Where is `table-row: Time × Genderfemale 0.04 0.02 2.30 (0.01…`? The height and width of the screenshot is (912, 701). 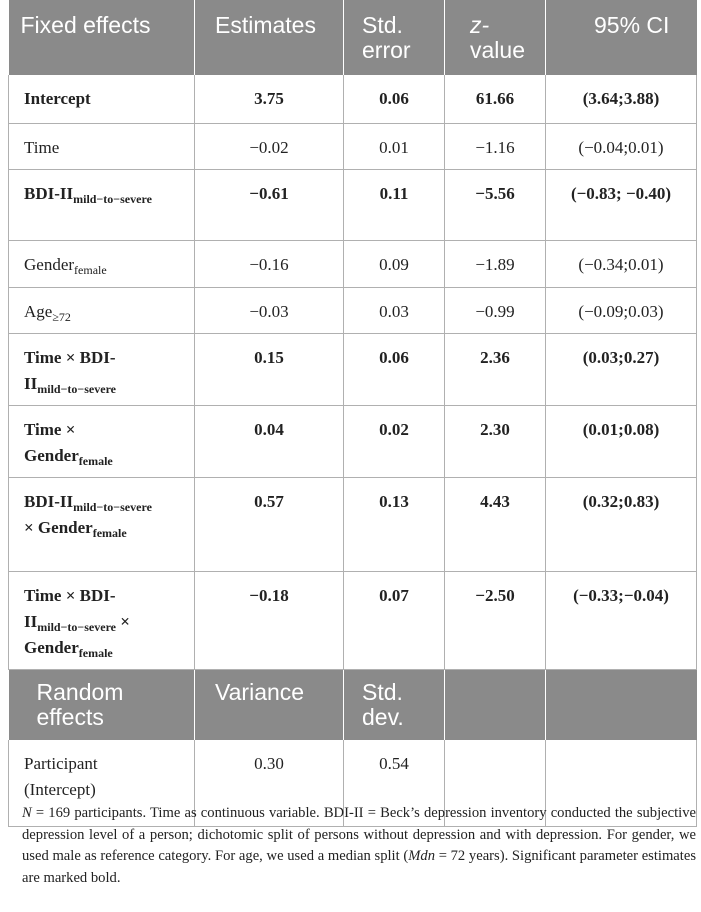
table-row: Time × Genderfemale 0.04 0.02 2.30 (0.01… is located at coordinates (352, 441).